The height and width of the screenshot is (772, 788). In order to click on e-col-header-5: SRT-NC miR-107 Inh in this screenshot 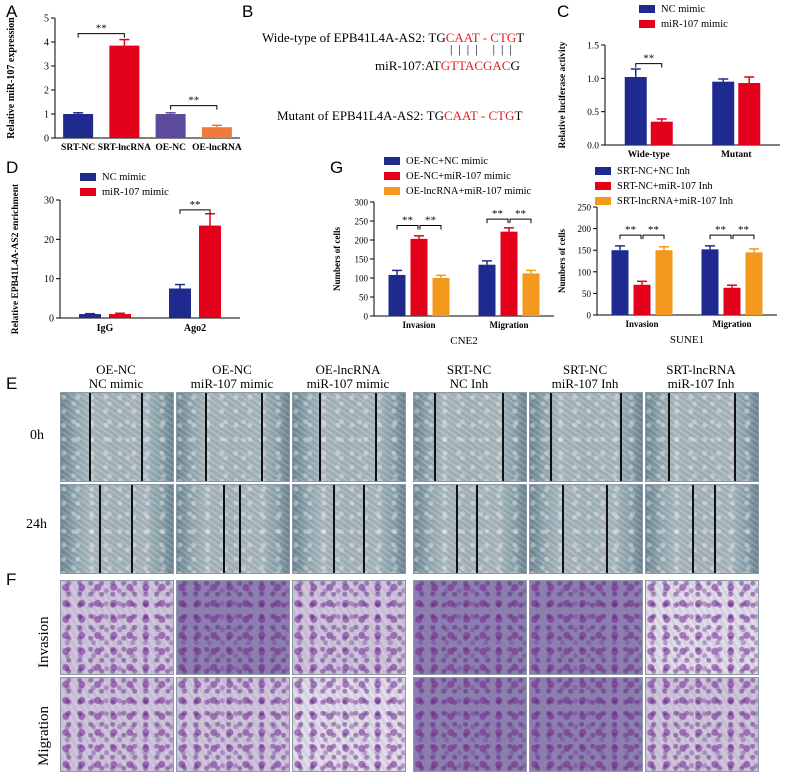, I will do `click(585, 377)`.